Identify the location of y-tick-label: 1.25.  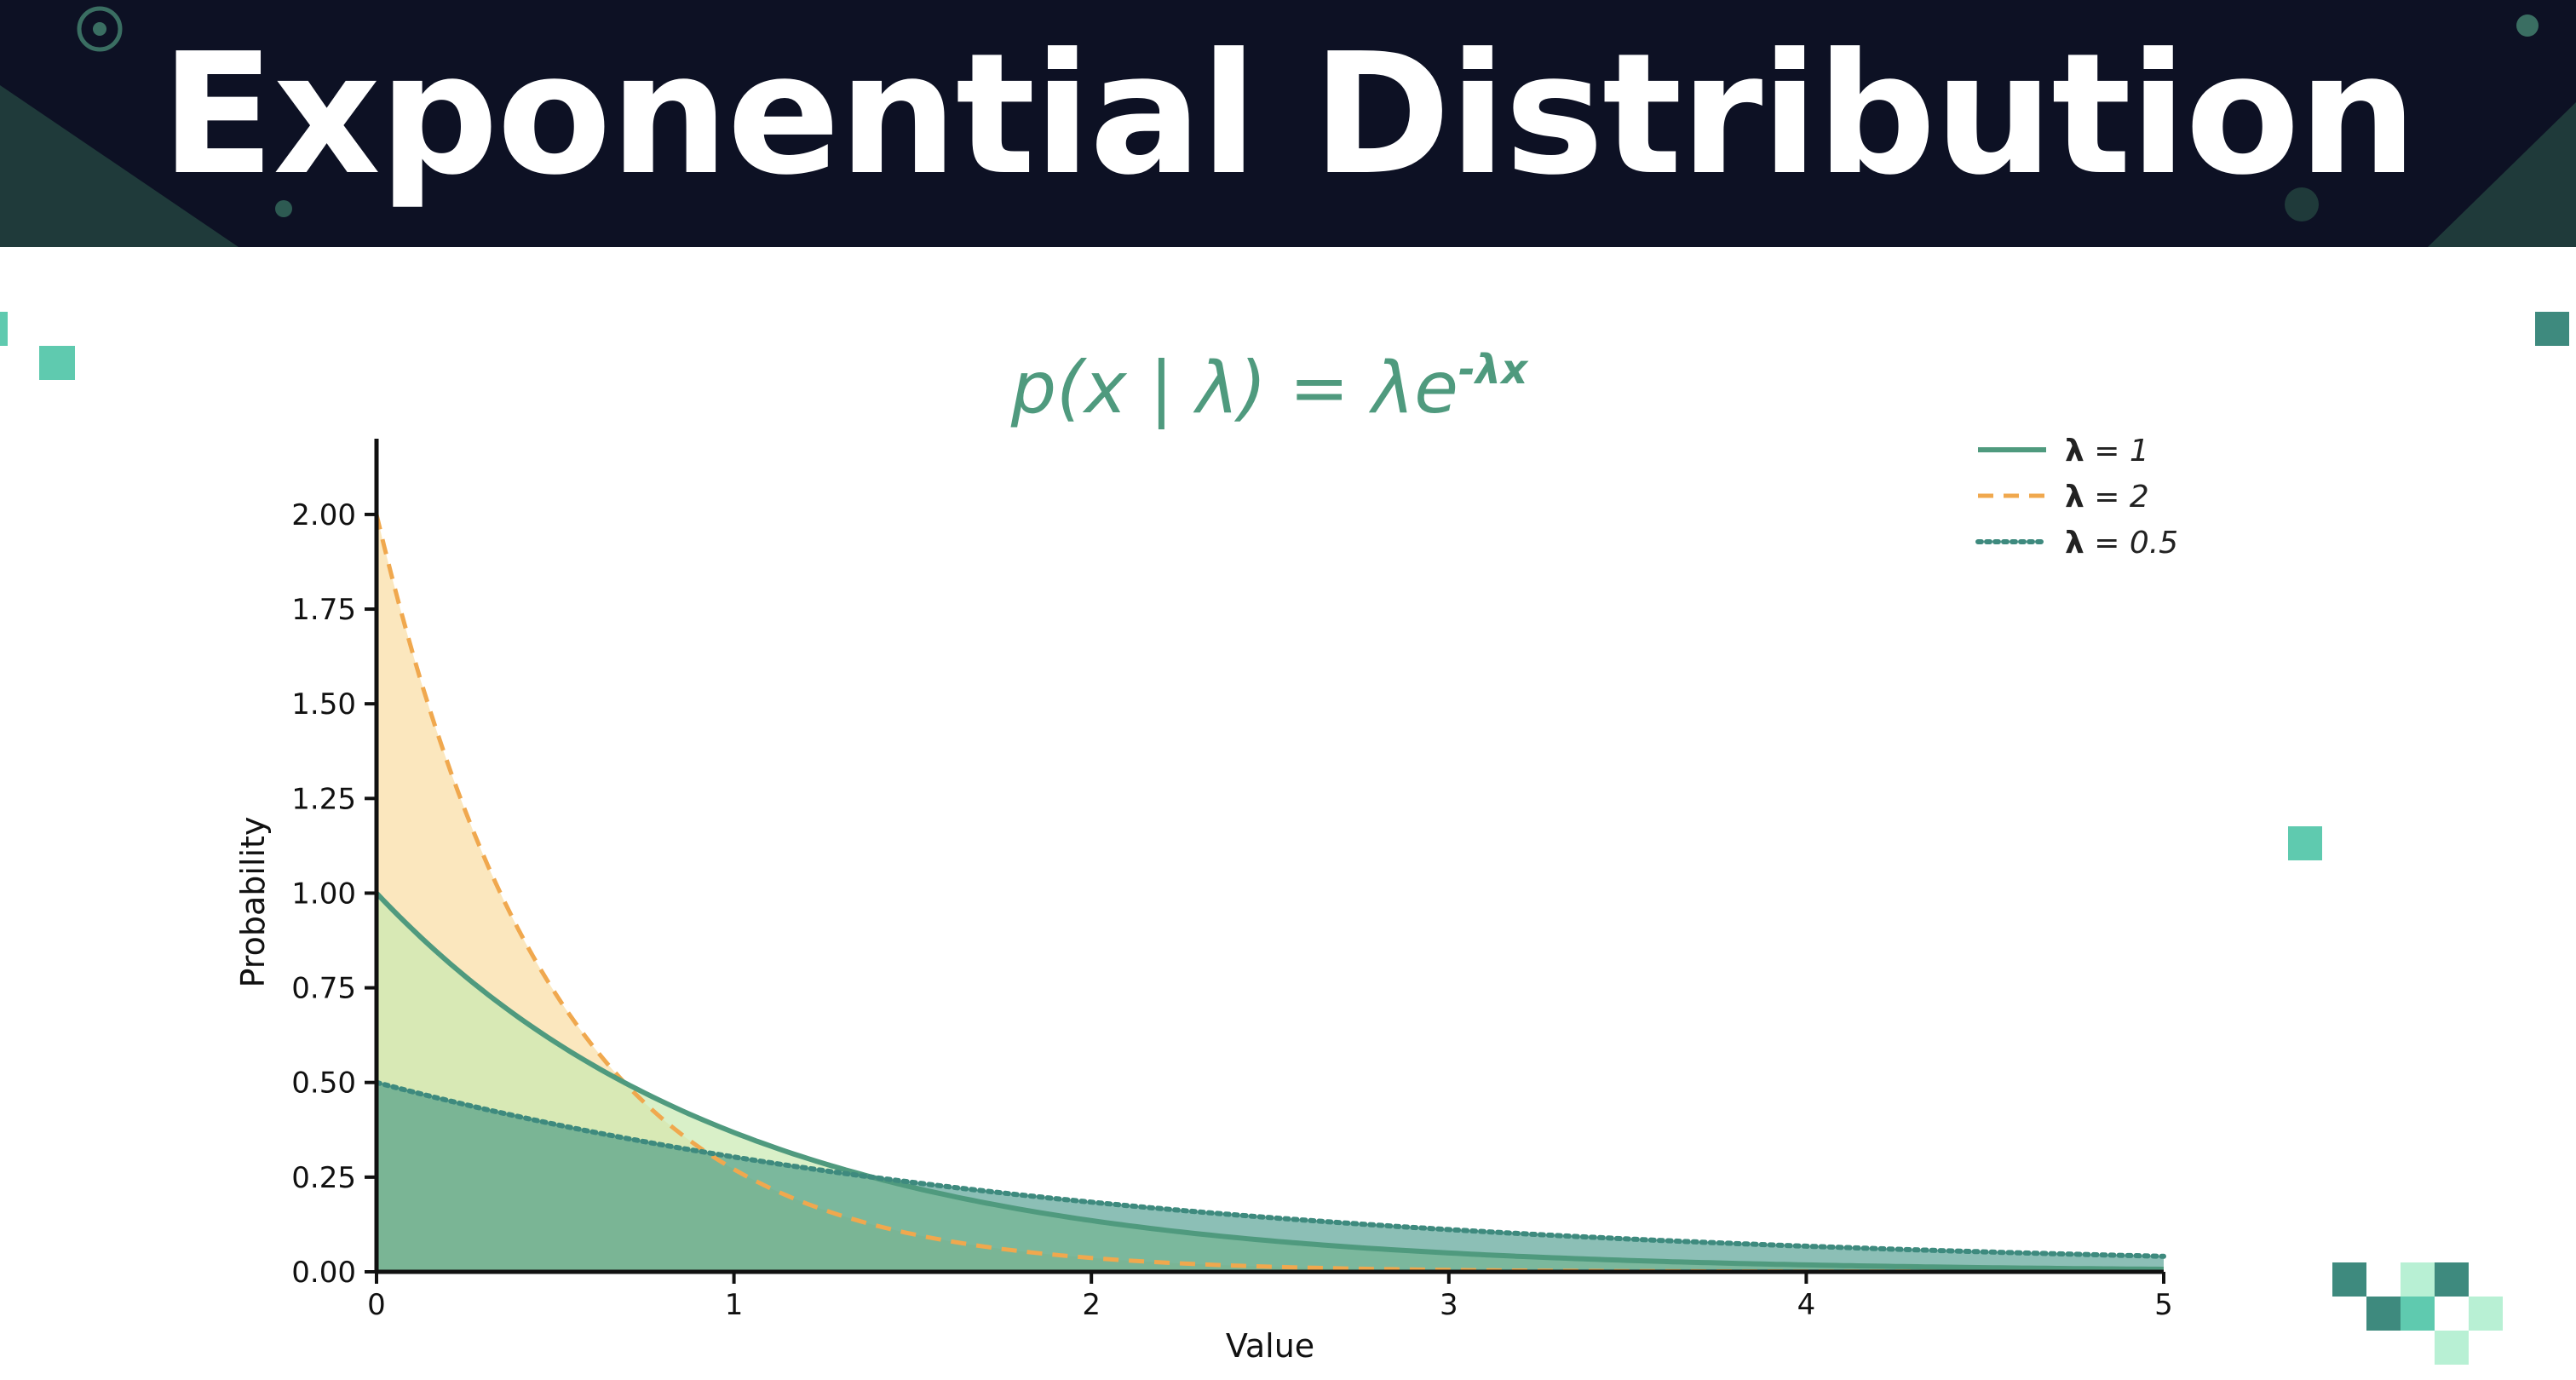
(324, 799).